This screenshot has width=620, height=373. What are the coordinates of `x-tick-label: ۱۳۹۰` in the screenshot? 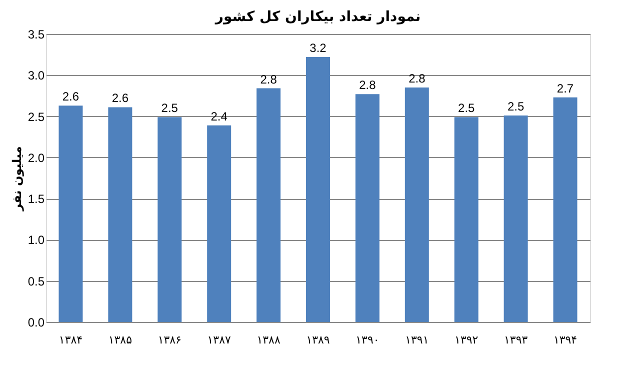 It's located at (368, 340).